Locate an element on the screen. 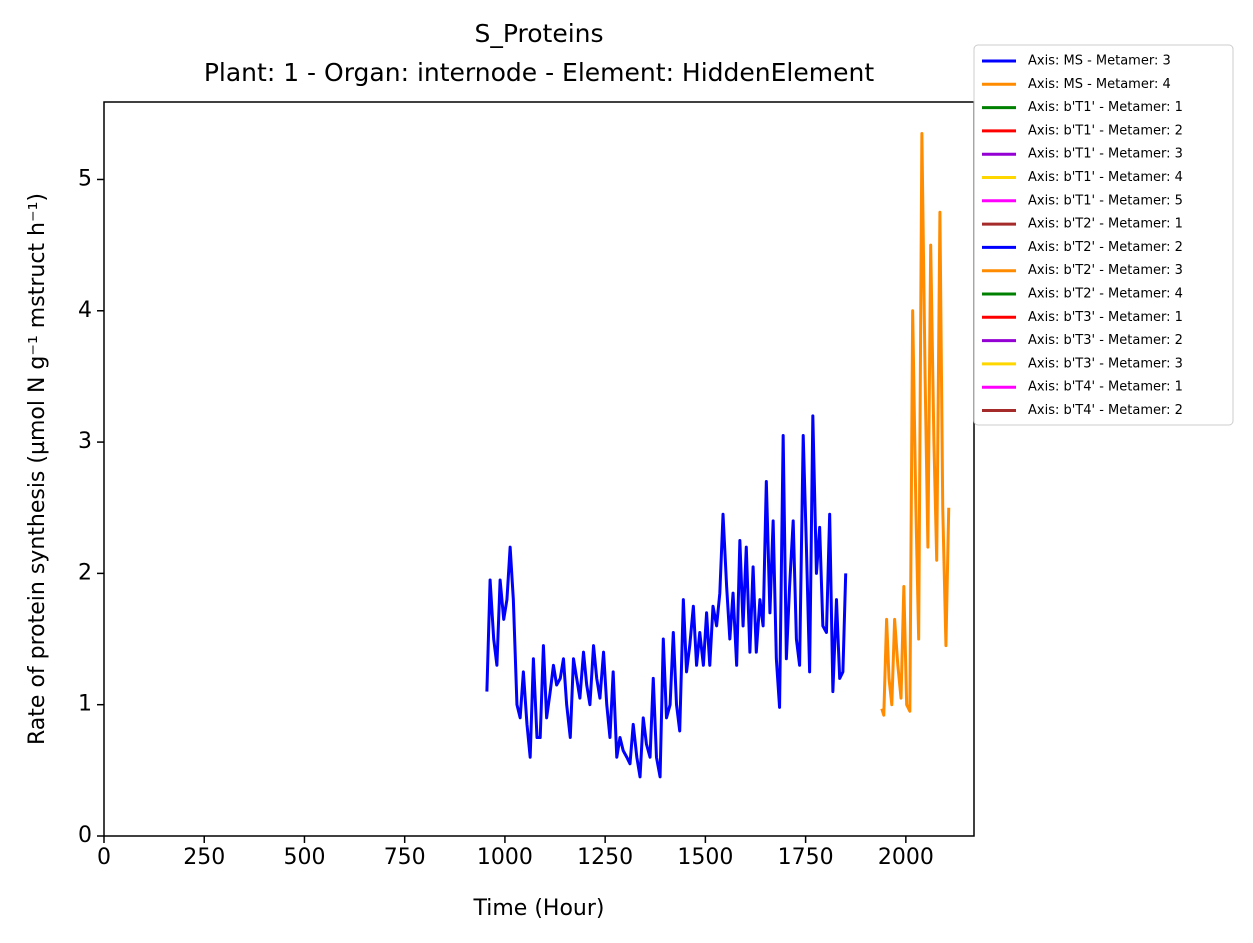 Image resolution: width=1253 pixels, height=943 pixels. y-tick-label: 2 is located at coordinates (85, 572).